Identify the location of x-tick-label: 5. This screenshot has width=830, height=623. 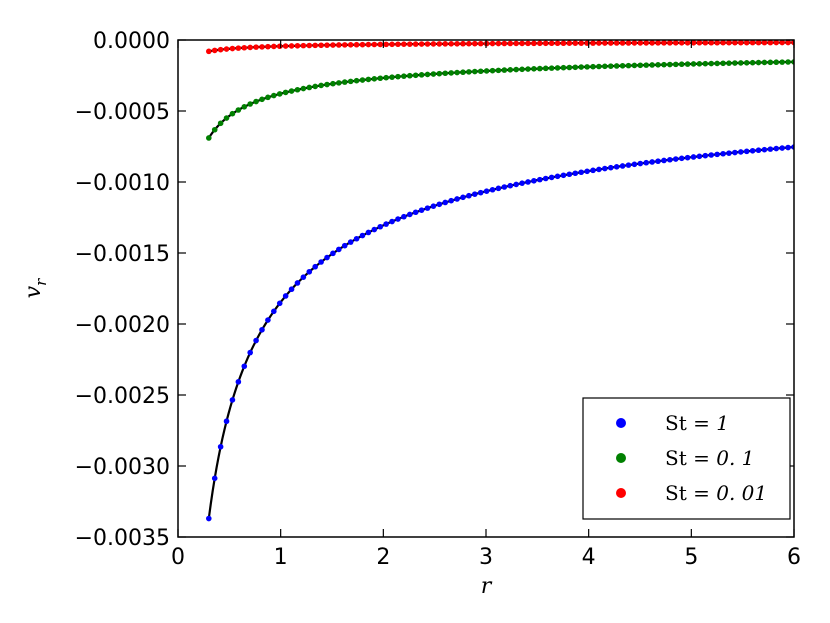
(691, 557).